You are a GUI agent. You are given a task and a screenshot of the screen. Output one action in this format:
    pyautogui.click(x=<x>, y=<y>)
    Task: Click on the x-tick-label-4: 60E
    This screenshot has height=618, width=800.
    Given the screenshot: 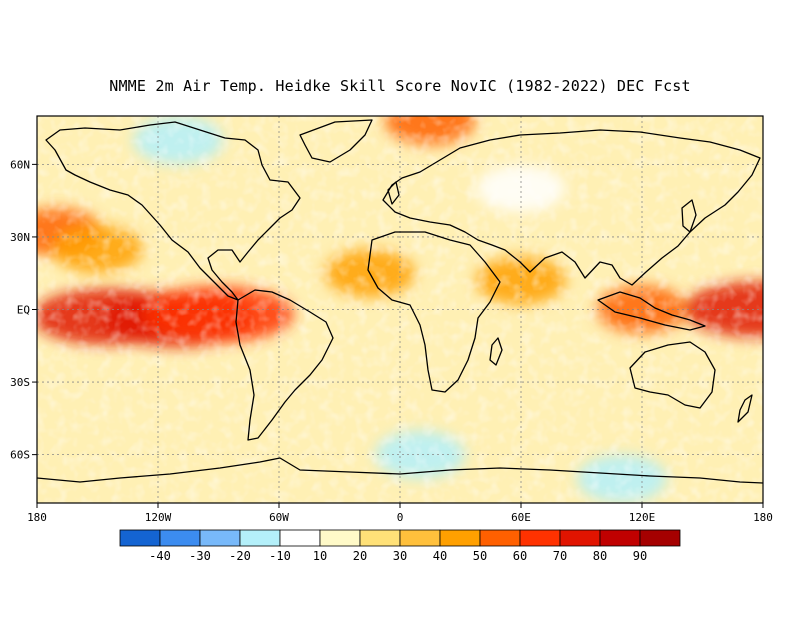 What is the action you would take?
    pyautogui.click(x=521, y=517)
    